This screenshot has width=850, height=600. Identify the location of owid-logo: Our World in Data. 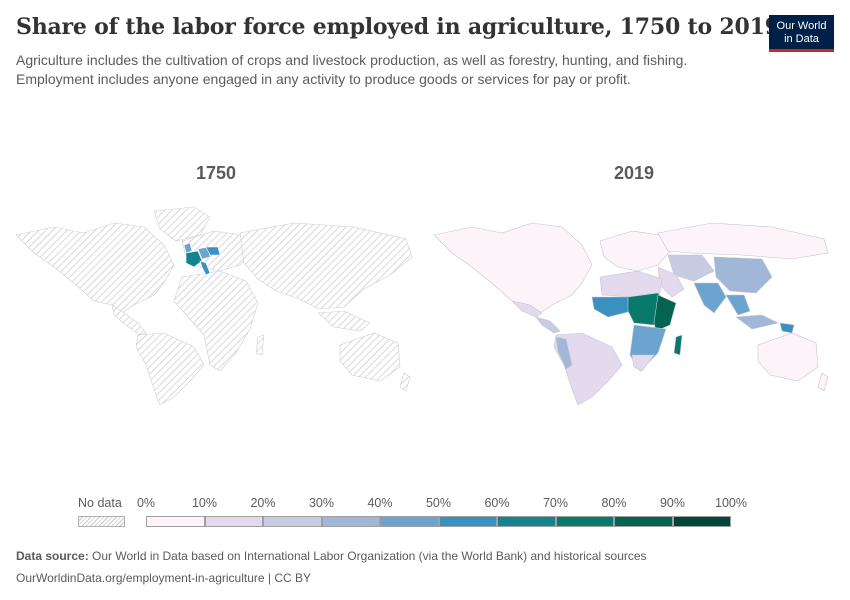
(801, 33).